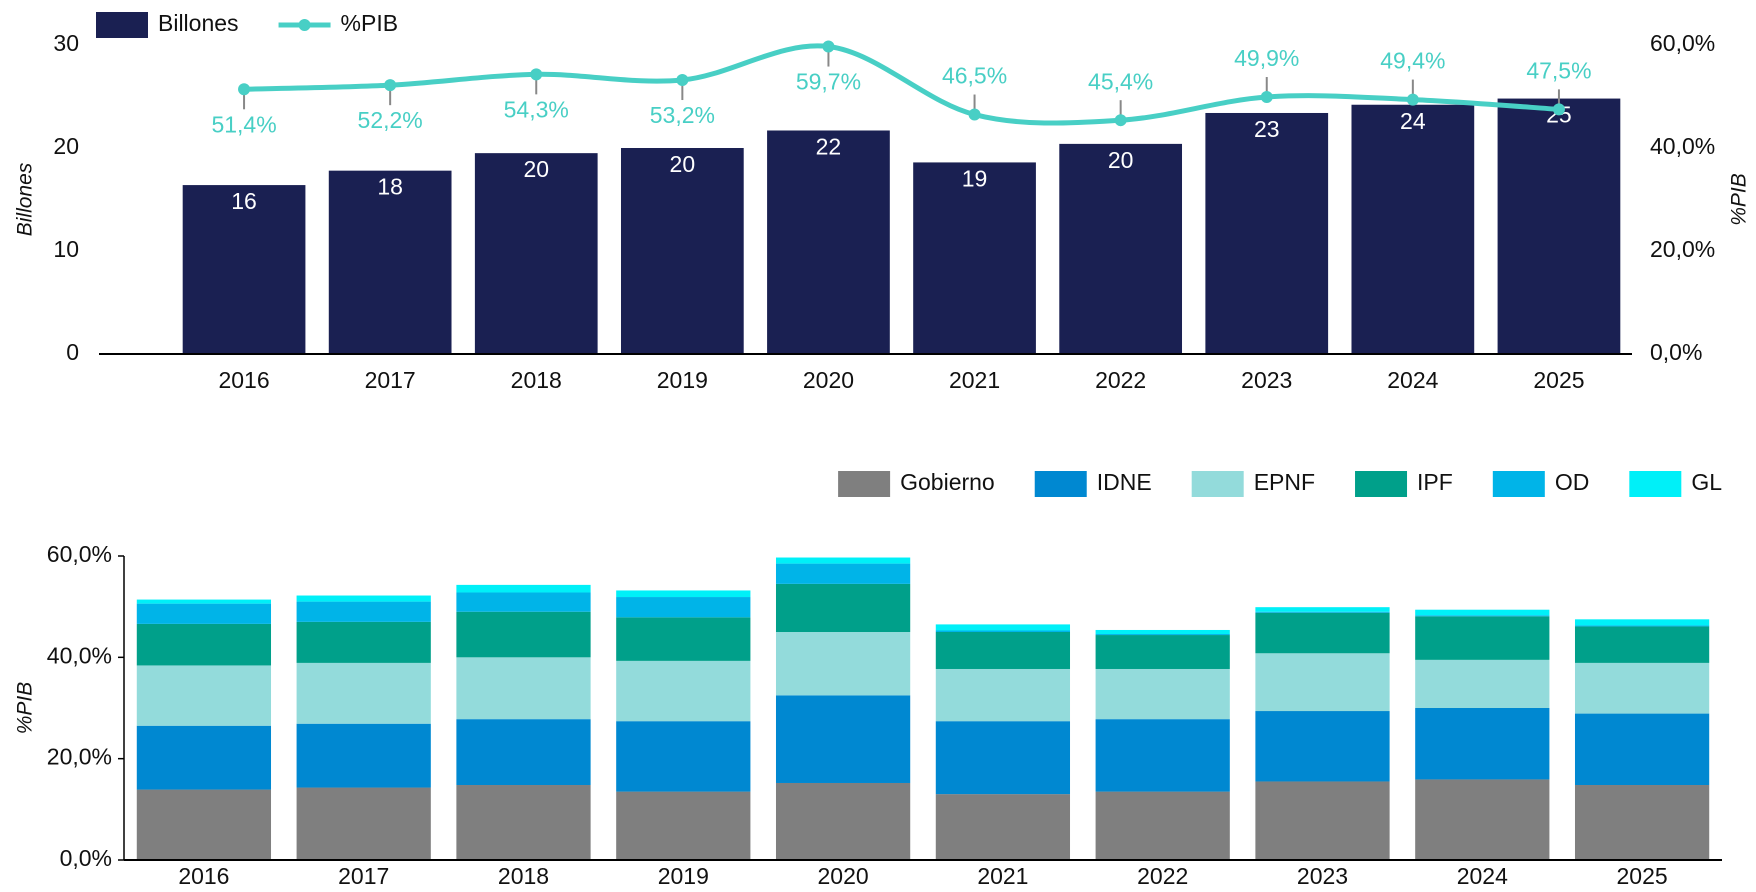 This screenshot has width=1756, height=892. Describe the element at coordinates (1284, 482) in the screenshot. I see `legend-label: EPNF` at that location.